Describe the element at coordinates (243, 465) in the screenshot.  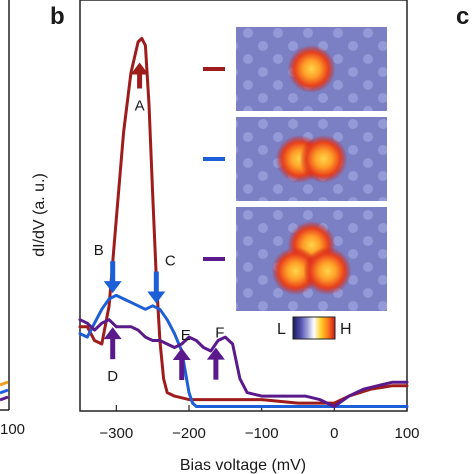
I see `x-axis-label: Bias voltage (mV)` at that location.